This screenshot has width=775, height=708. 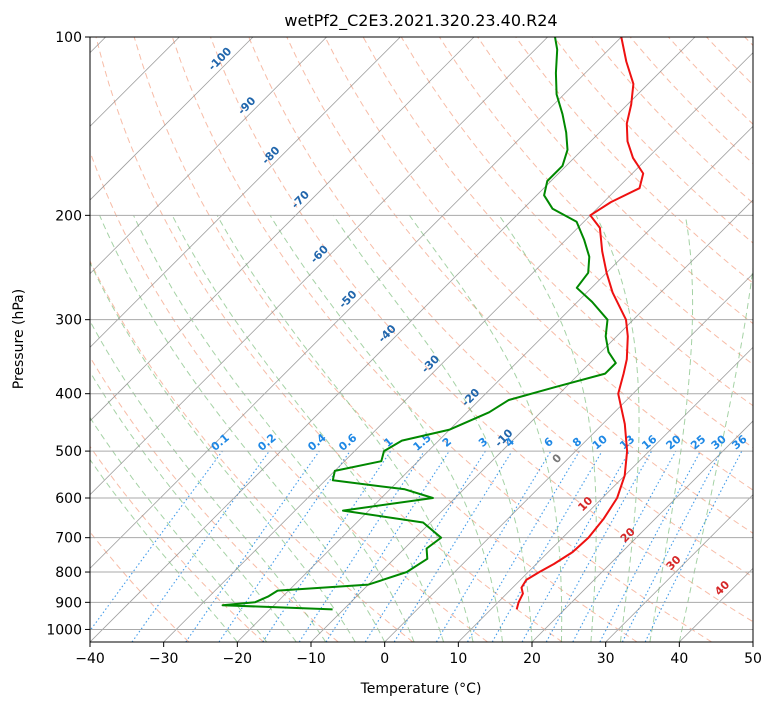 I want to click on y-tick-label: 1000, so click(x=64, y=630).